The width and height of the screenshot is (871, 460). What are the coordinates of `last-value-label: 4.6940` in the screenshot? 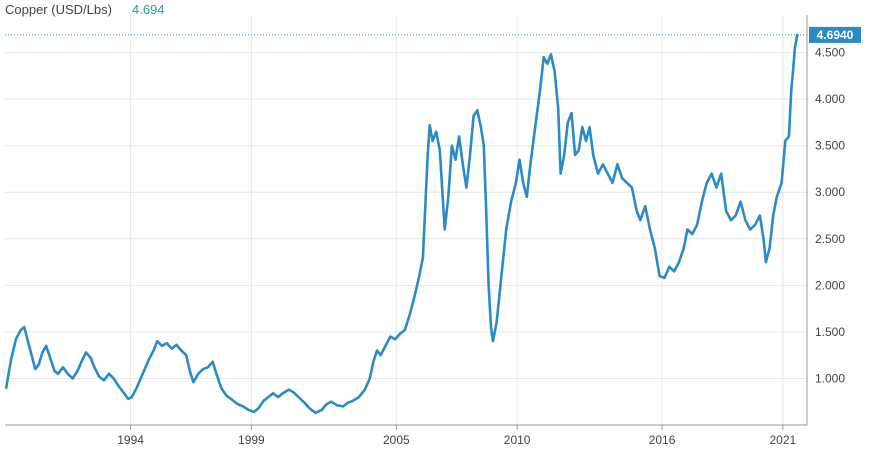 It's located at (835, 35).